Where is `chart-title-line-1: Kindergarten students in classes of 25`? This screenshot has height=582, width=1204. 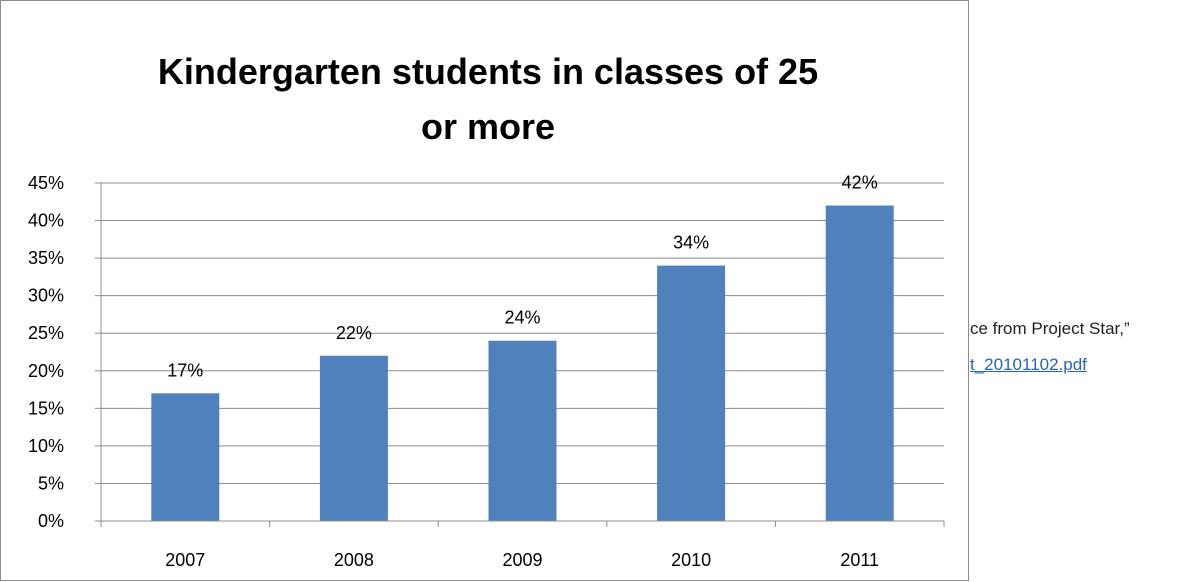 chart-title-line-1: Kindergarten students in classes of 25 is located at coordinates (488, 71).